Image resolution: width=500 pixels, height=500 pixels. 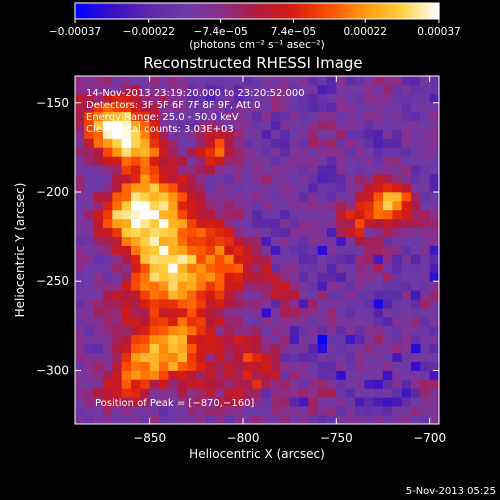 What do you see at coordinates (451, 491) in the screenshot?
I see `footer-timestamp: 5-Nov-2013 05:25` at bounding box center [451, 491].